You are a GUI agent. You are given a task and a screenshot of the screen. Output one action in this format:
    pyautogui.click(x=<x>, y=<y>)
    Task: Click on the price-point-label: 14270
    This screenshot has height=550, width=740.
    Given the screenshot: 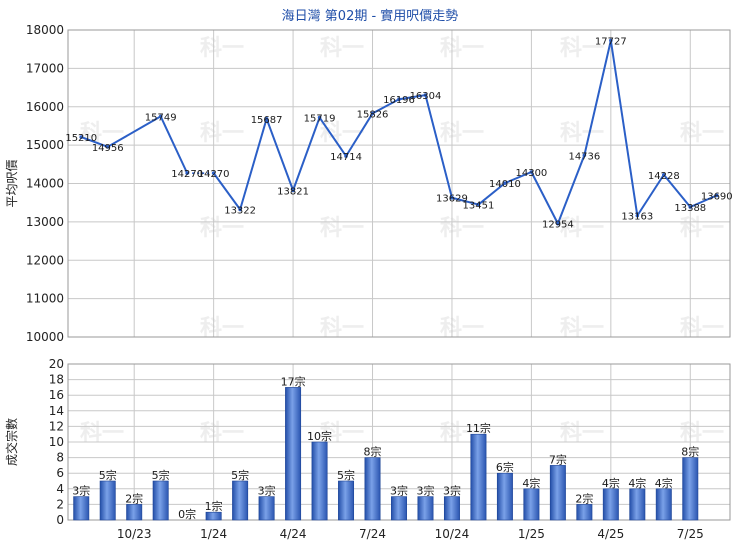 What is the action you would take?
    pyautogui.click(x=187, y=174)
    